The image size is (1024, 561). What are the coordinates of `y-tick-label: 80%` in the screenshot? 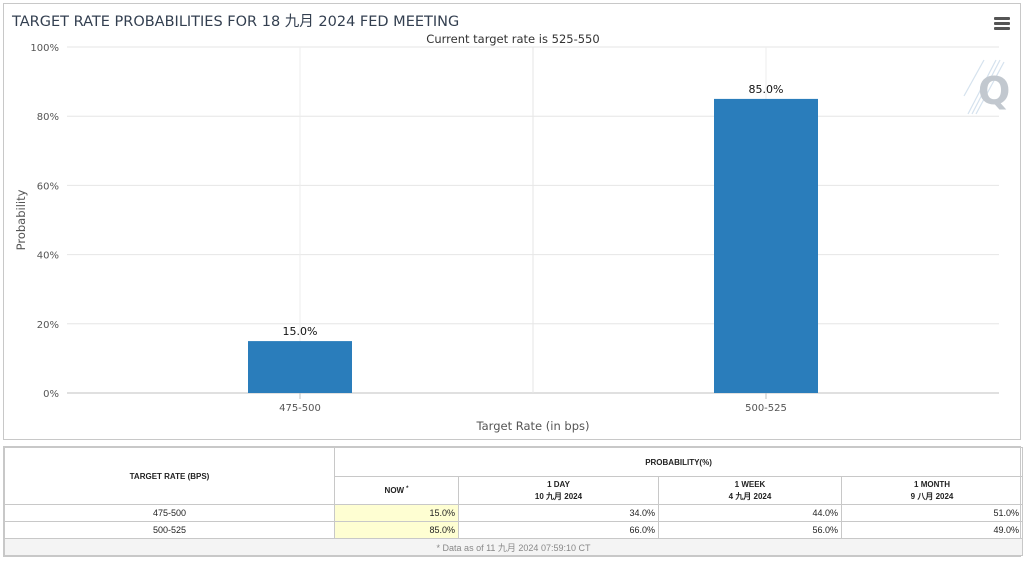 It's located at (48, 117).